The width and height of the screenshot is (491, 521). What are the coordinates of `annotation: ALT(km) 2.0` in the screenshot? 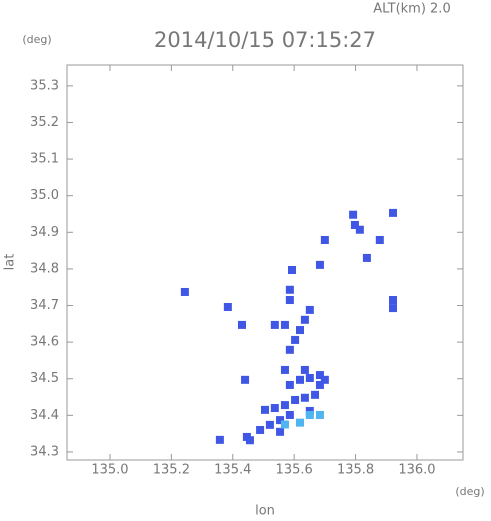 It's located at (411, 9).